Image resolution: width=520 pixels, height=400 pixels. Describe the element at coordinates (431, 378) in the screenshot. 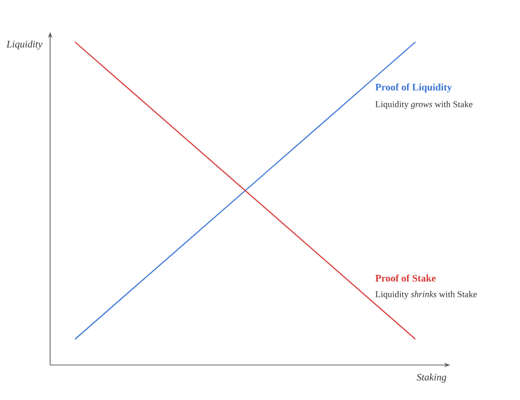

I see `x-axis-title: Staking` at that location.